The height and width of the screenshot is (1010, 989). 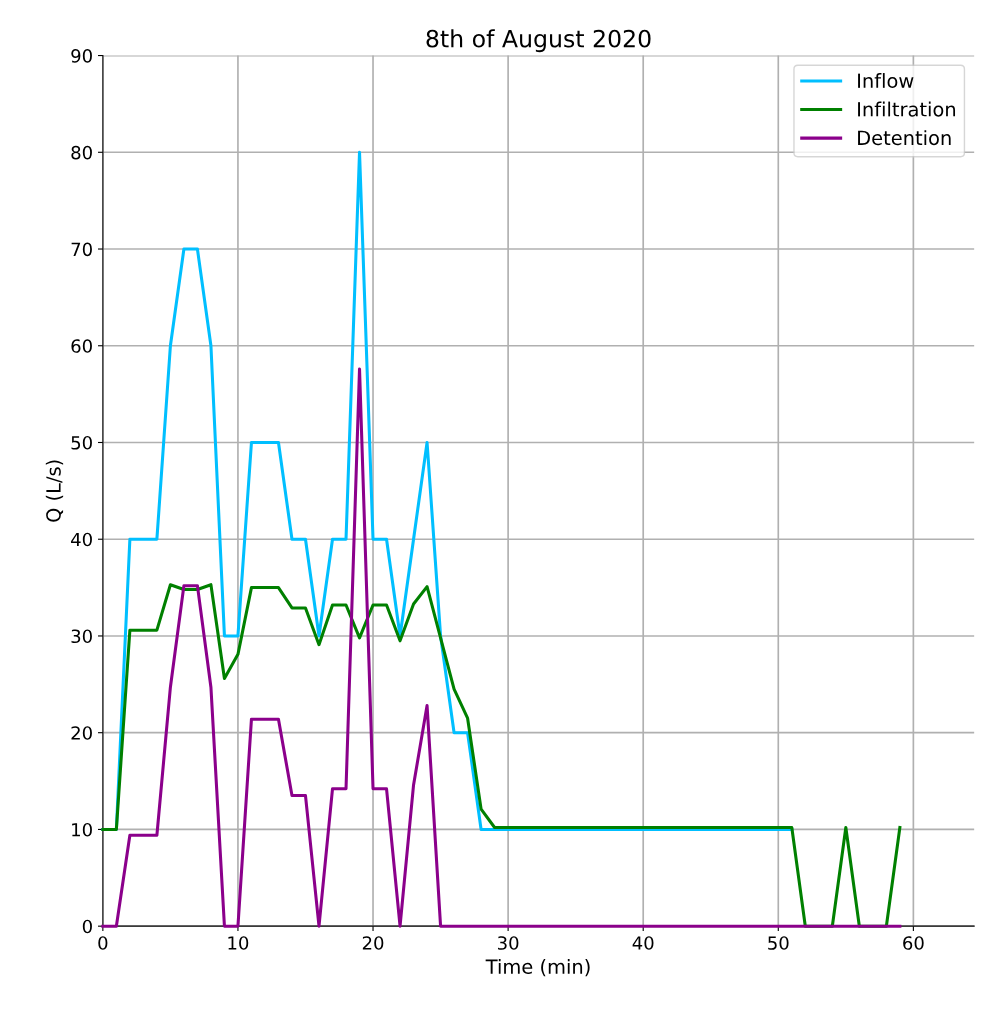 I want to click on y-tick-label: 0, so click(x=87, y=926).